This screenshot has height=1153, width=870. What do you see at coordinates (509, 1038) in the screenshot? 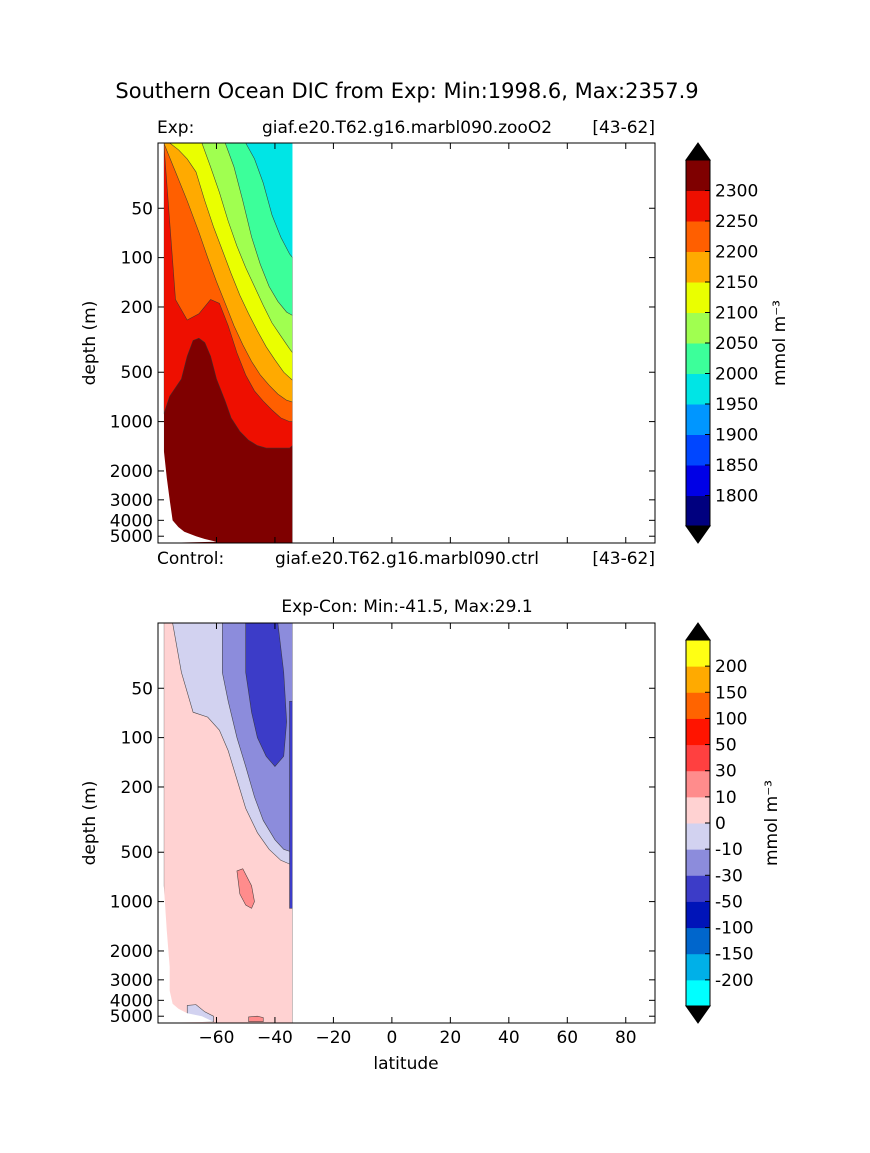
I see `diff-xtick-label: 40` at bounding box center [509, 1038].